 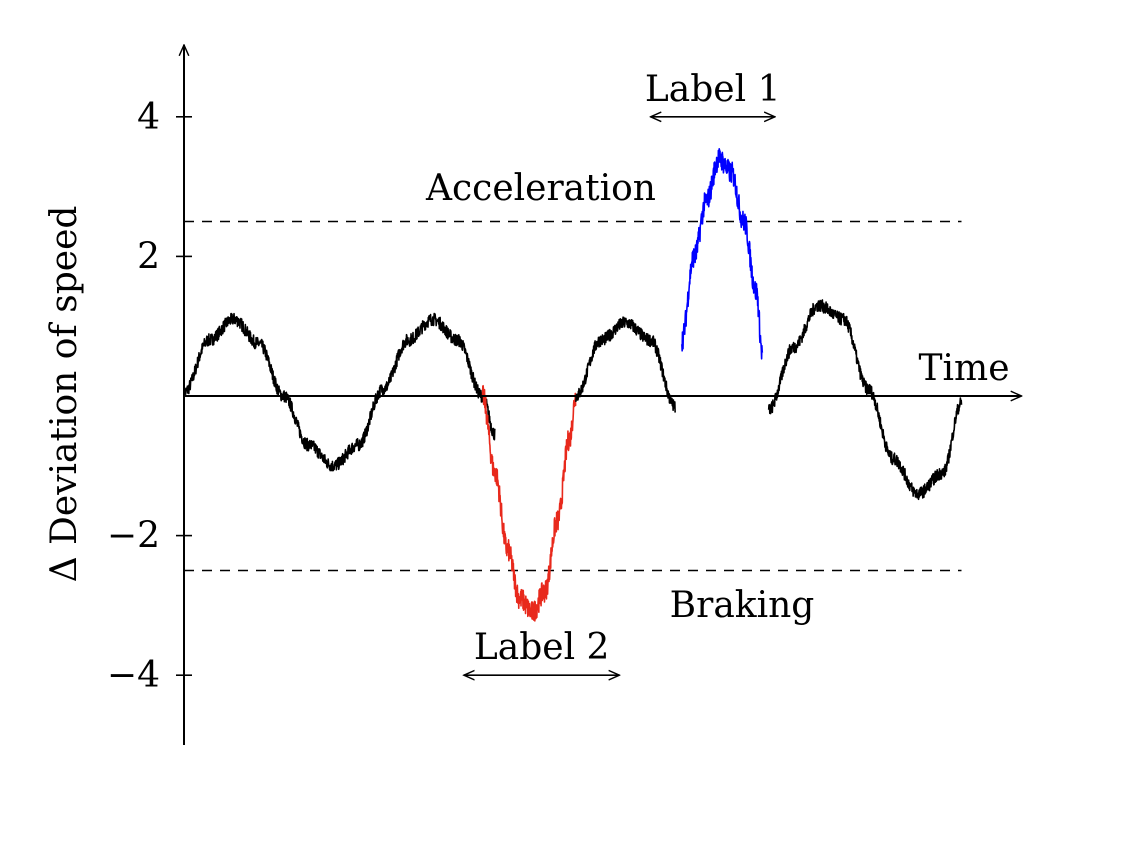 What do you see at coordinates (542, 647) in the screenshot?
I see `bracket-label-2: Label 2` at bounding box center [542, 647].